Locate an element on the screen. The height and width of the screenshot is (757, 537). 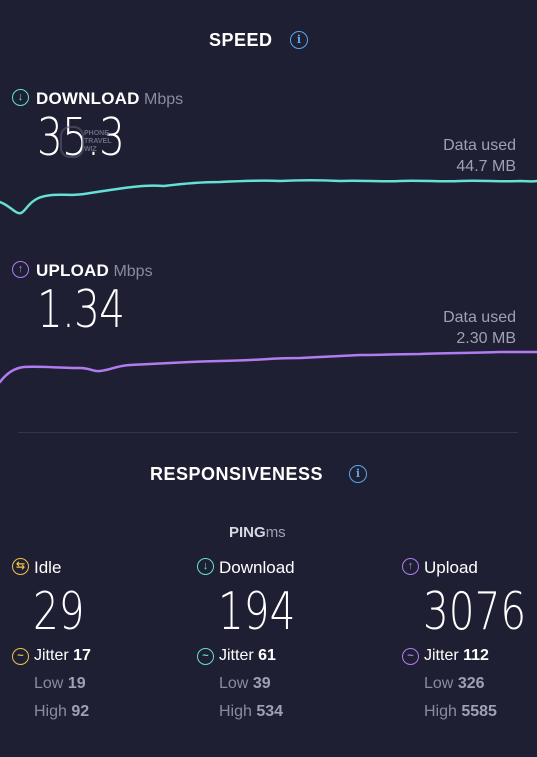
download-label: DOWNLOAD is located at coordinates (88, 98).